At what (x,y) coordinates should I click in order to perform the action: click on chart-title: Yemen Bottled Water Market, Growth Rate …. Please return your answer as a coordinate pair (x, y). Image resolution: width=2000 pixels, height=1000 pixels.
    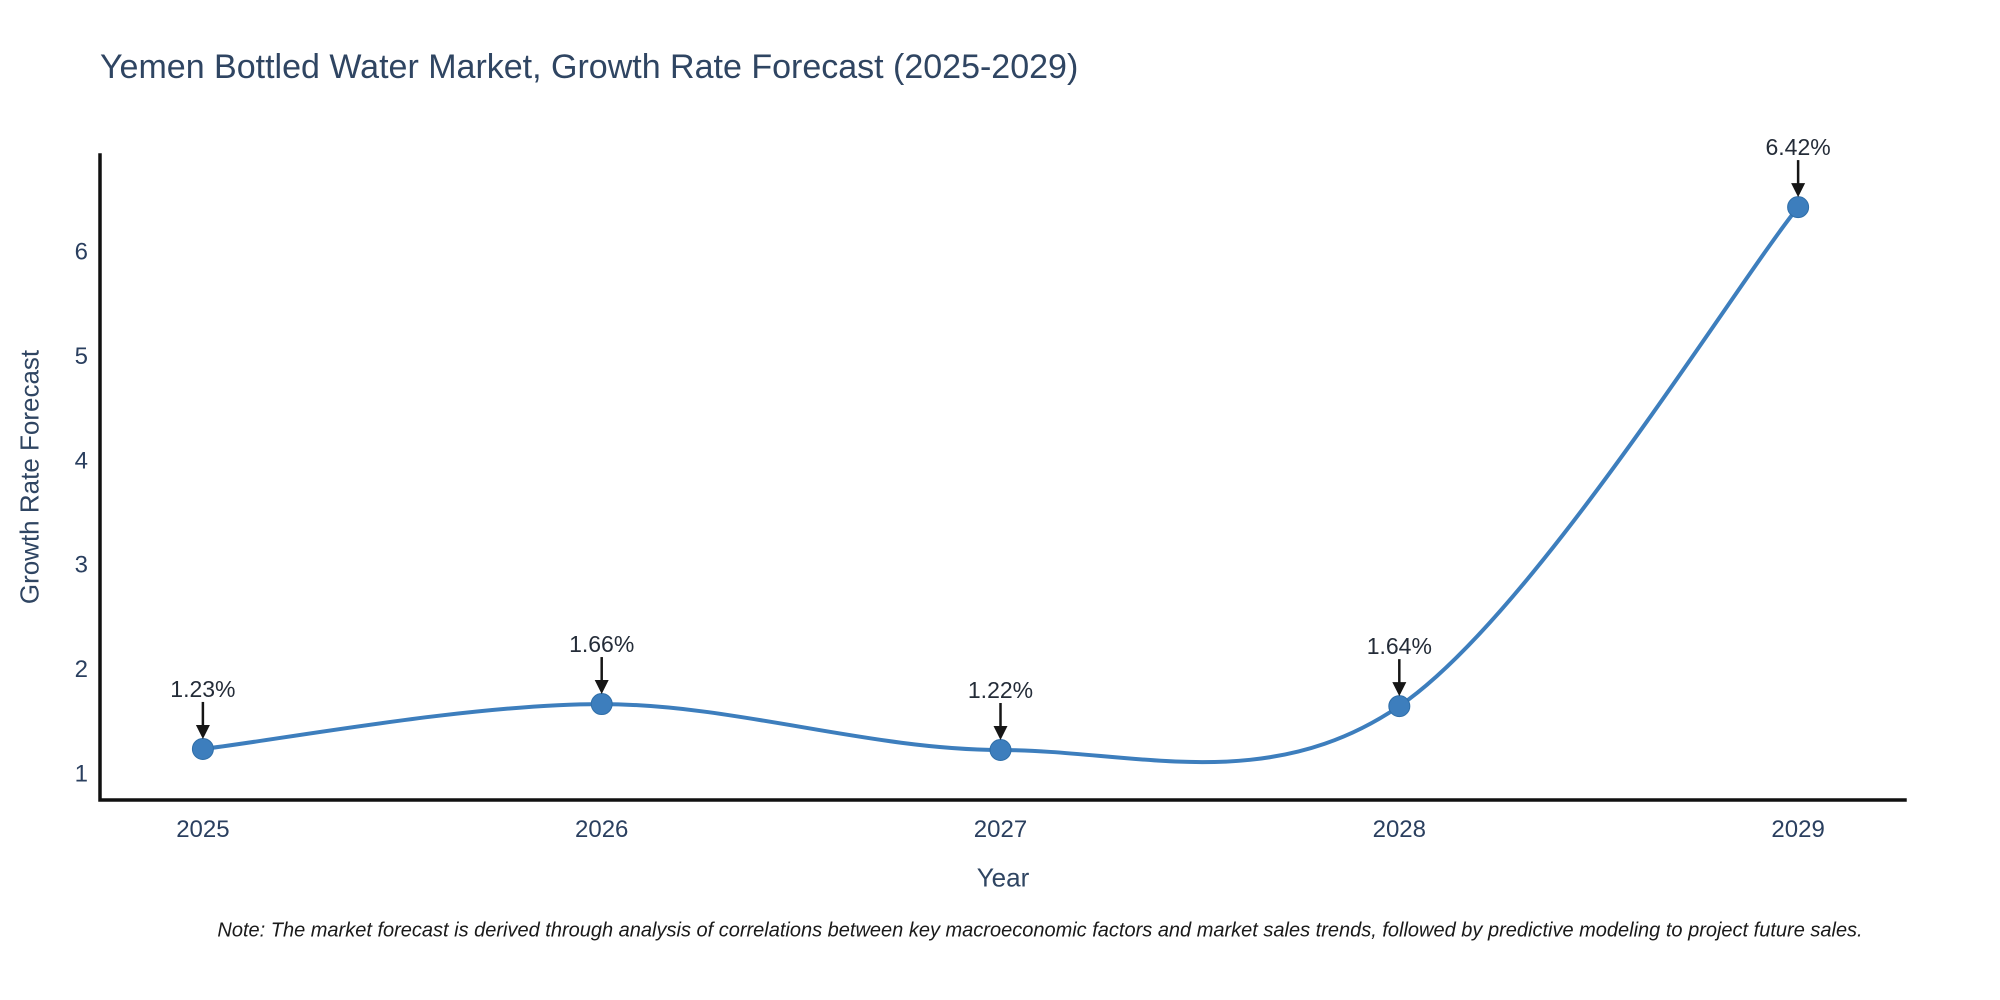
    Looking at the image, I should click on (589, 67).